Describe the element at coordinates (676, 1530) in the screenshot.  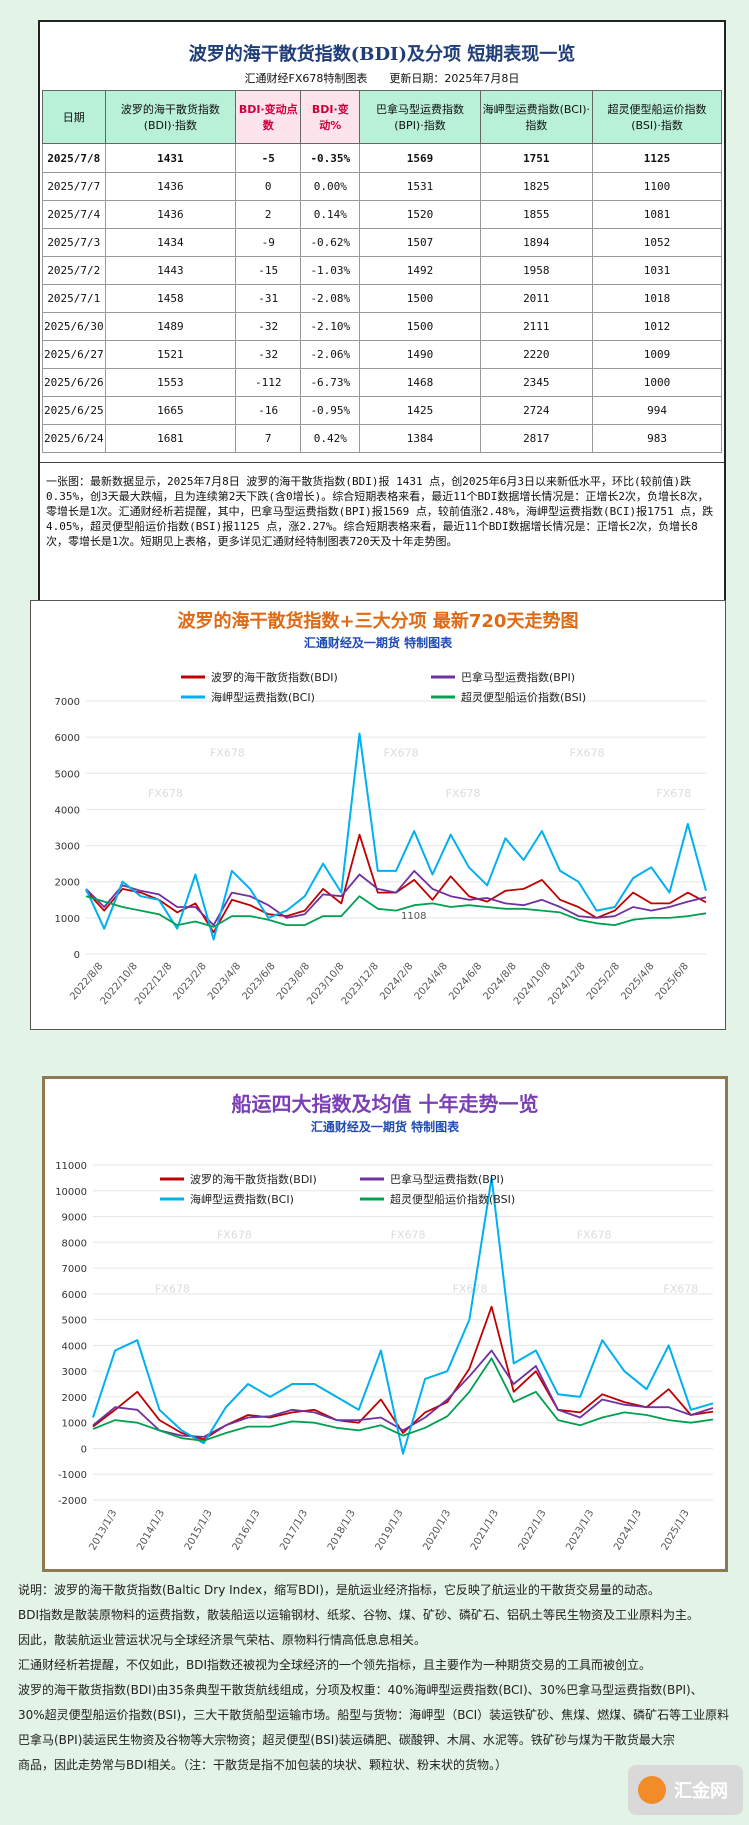
I see `x-tick-label: 2025/1/3` at that location.